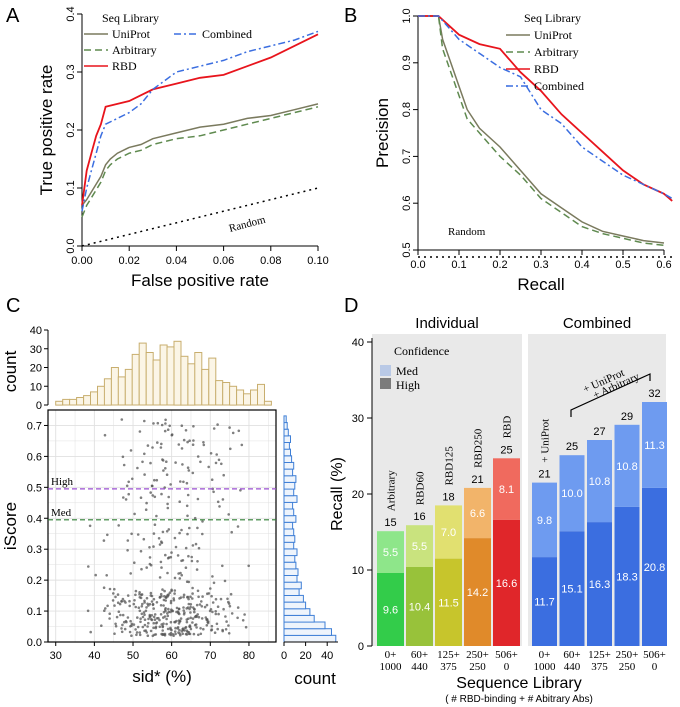 This screenshot has width=680, height=707. I want to click on bar-high-value: 9.6, so click(390, 611).